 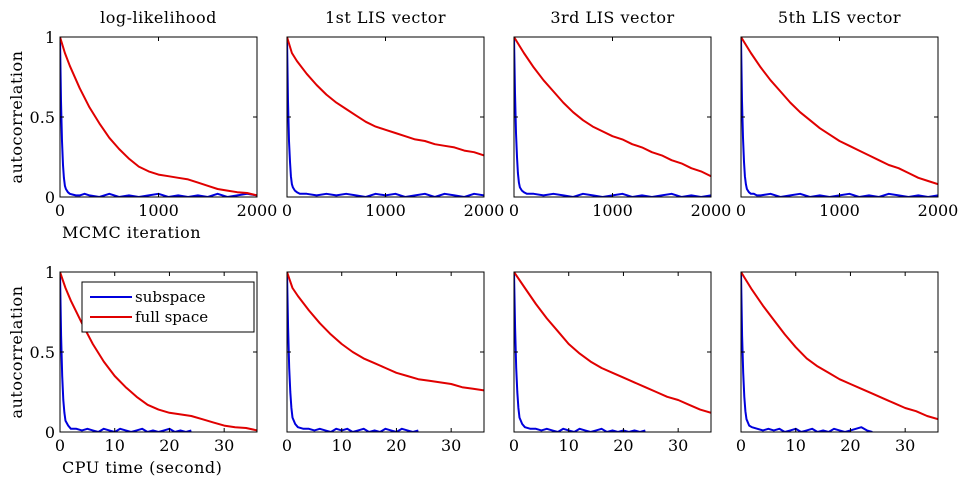 I want to click on panel-r1-c1: 0 10 20 30, so click(x=383, y=363).